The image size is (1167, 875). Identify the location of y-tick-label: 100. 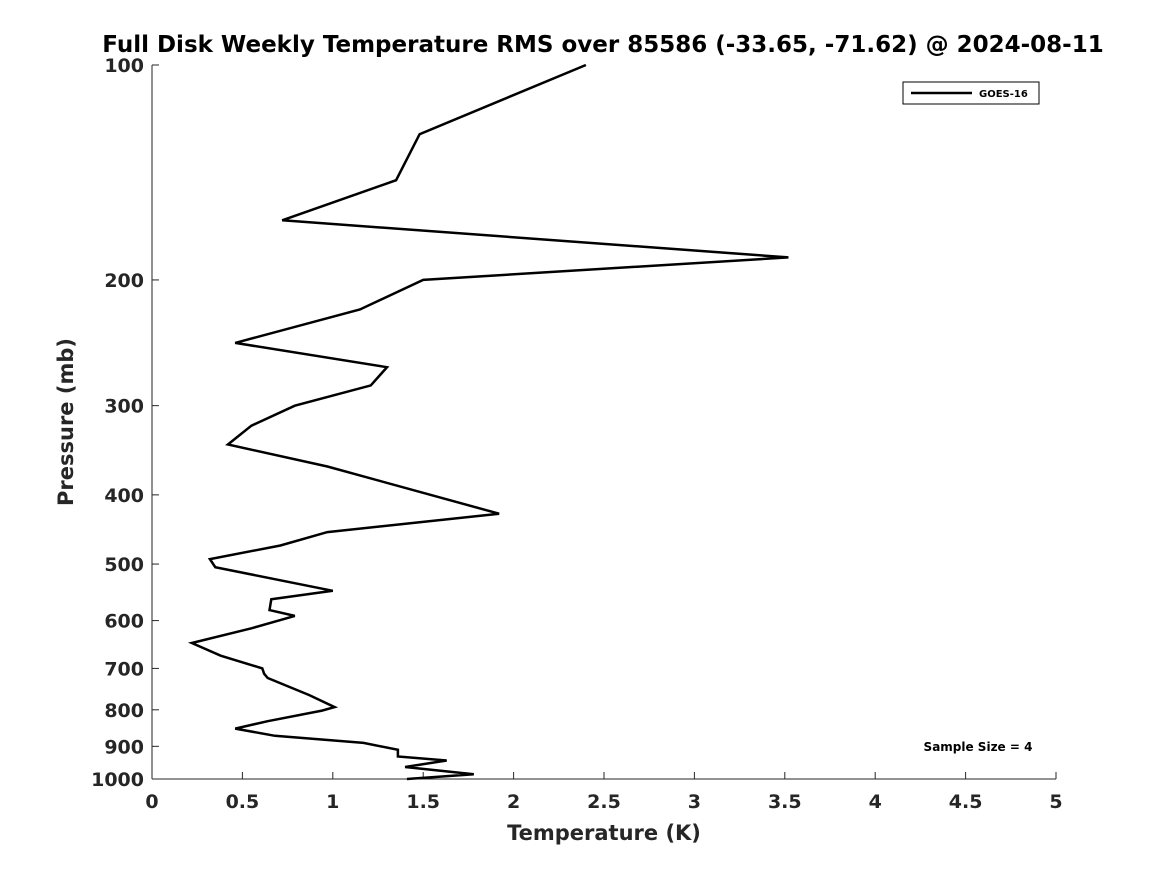
(124, 66).